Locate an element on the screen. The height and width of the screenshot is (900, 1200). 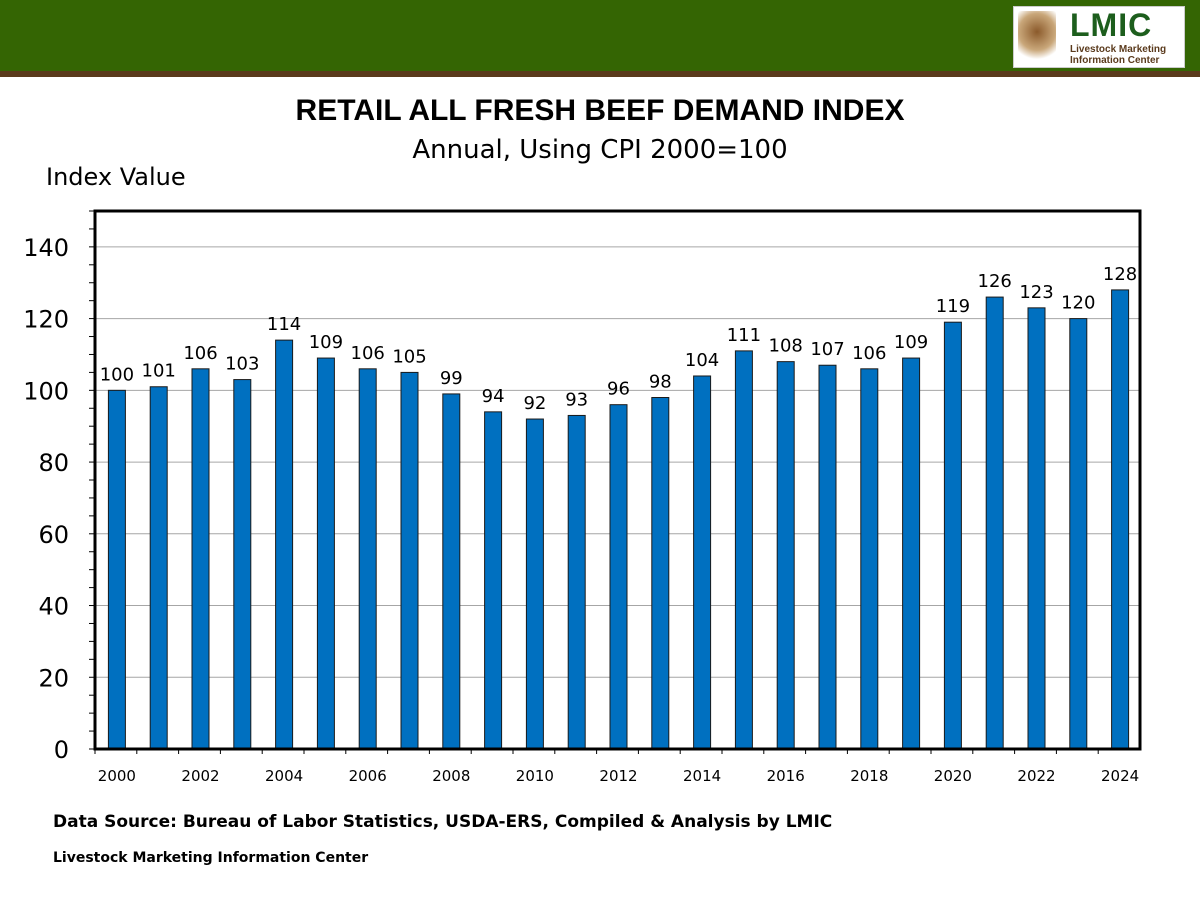
y-tick-label: 80 is located at coordinates (53, 463).